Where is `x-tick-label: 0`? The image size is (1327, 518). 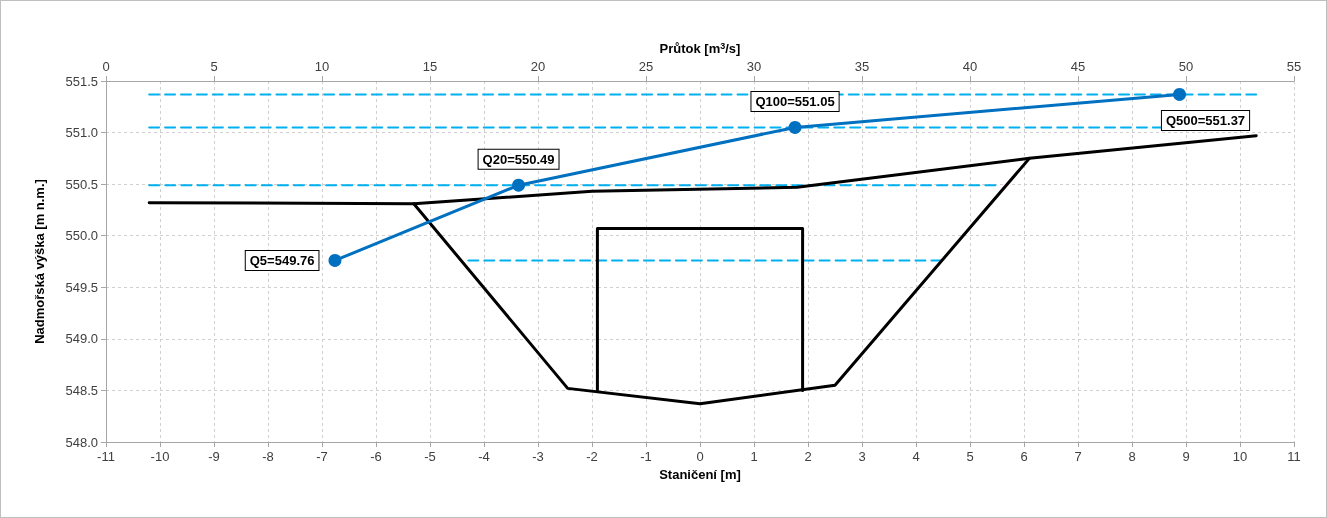
x-tick-label: 0 is located at coordinates (700, 456).